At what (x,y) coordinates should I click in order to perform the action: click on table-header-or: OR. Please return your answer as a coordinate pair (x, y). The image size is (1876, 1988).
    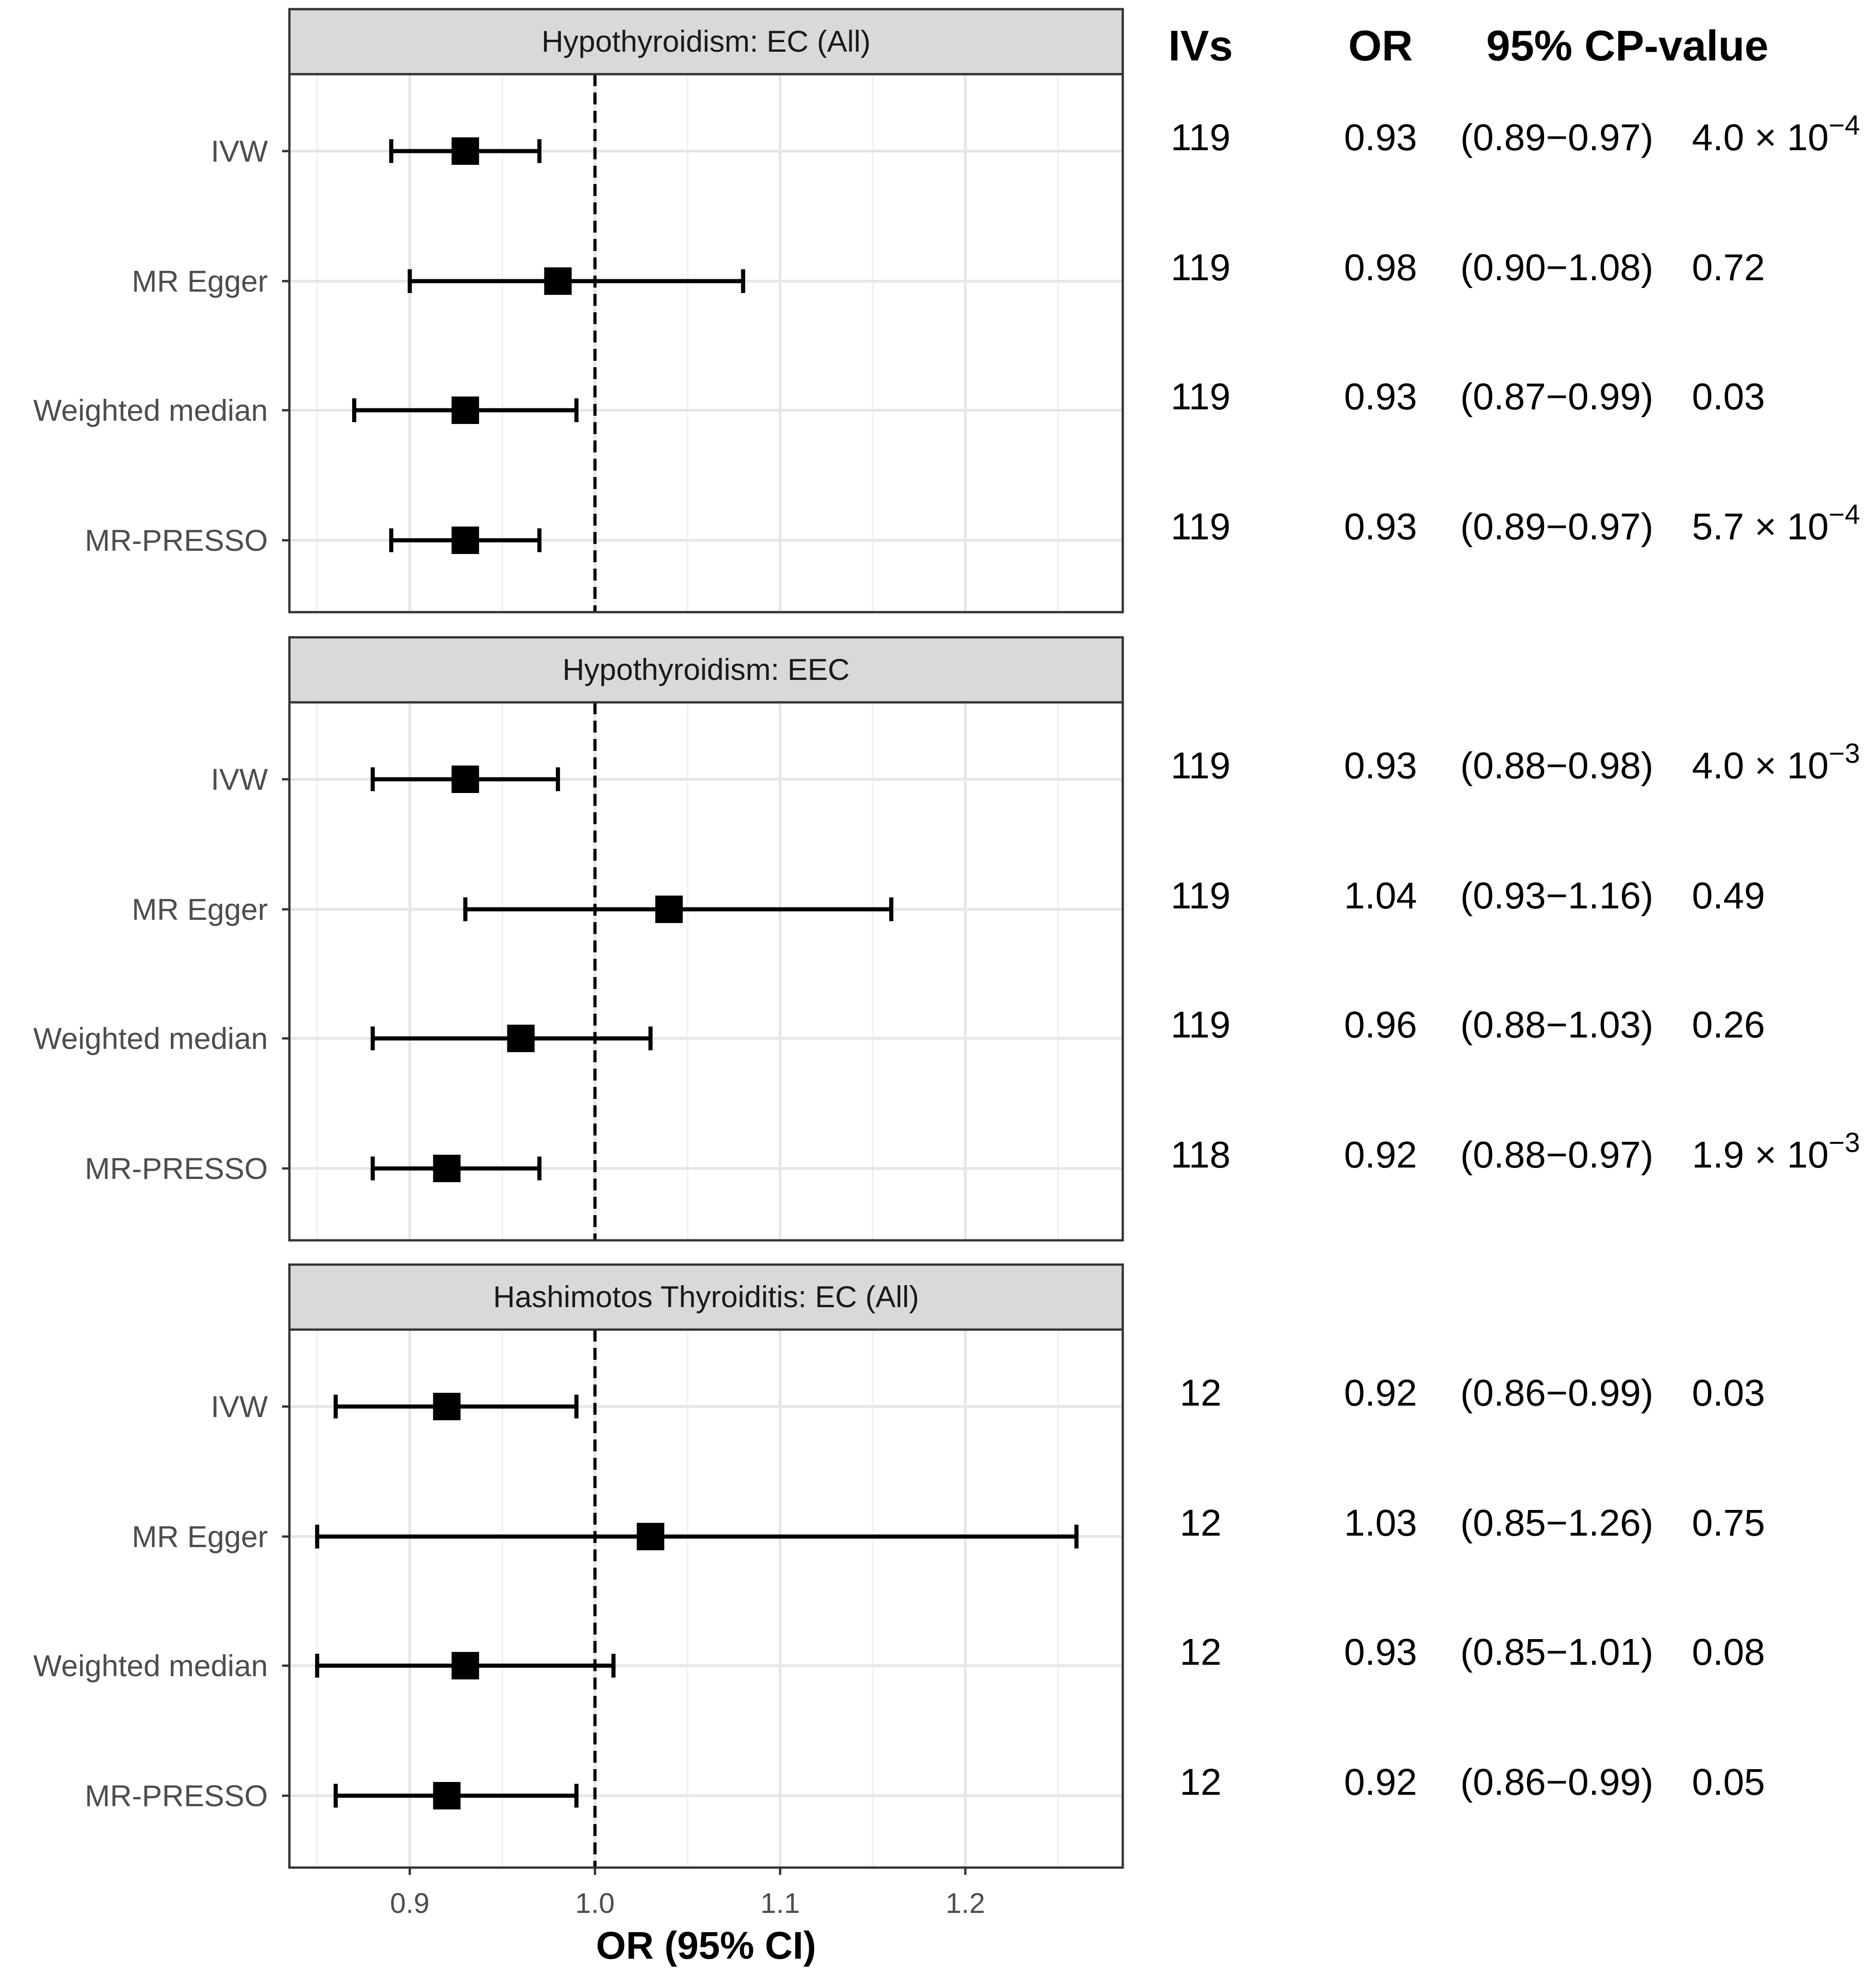
    Looking at the image, I should click on (1381, 46).